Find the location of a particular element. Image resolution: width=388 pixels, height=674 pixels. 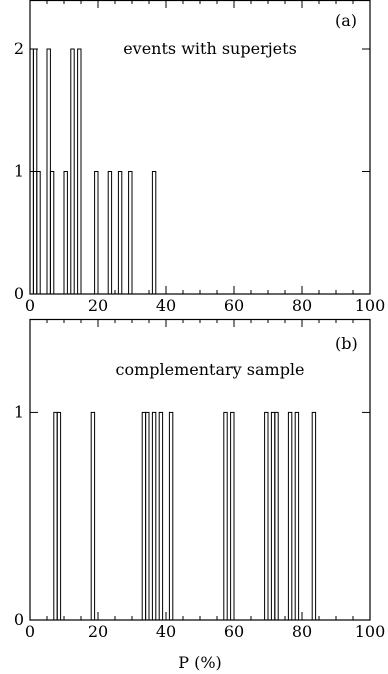

x-axis-title: P (%) is located at coordinates (200, 662).